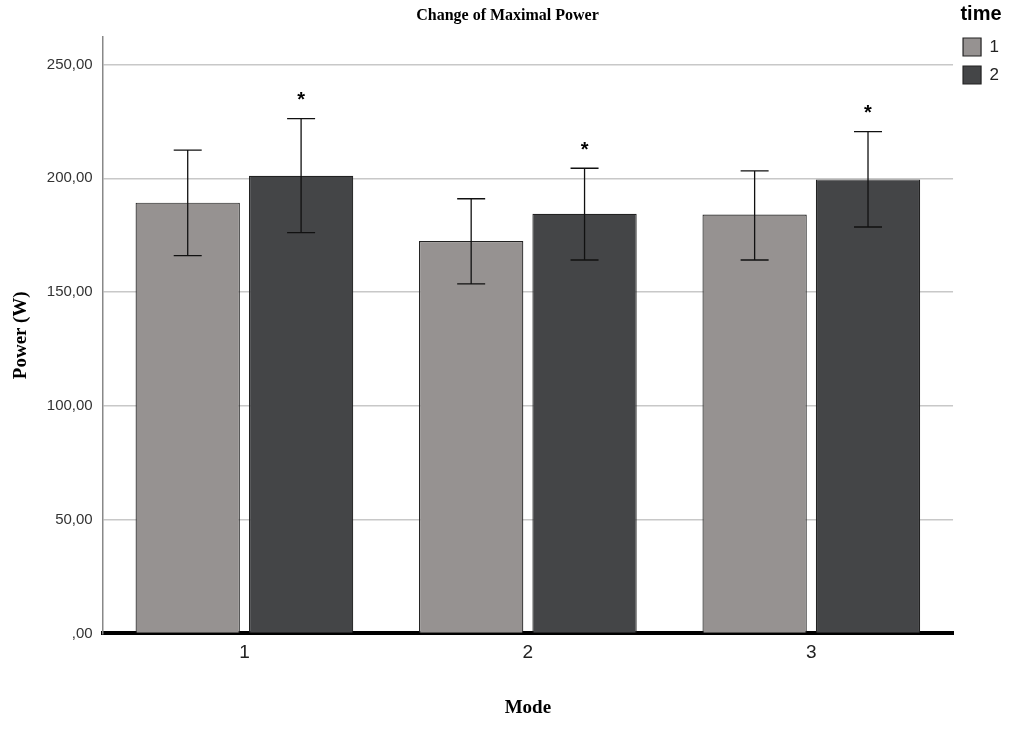 Image resolution: width=1013 pixels, height=731 pixels. Describe the element at coordinates (507, 14) in the screenshot. I see `chart-title: Change of Maximal Power` at that location.